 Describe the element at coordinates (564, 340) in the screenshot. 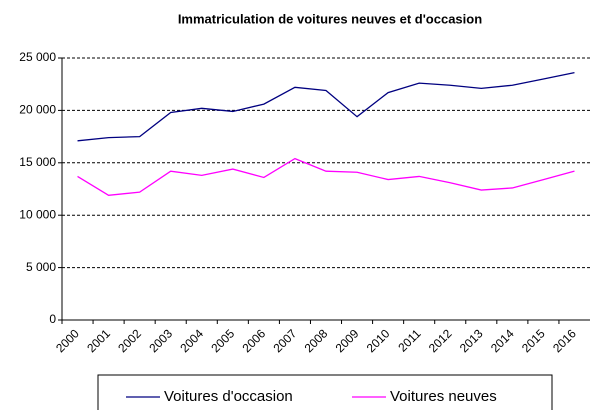

I see `x-tick-label: 2016` at that location.